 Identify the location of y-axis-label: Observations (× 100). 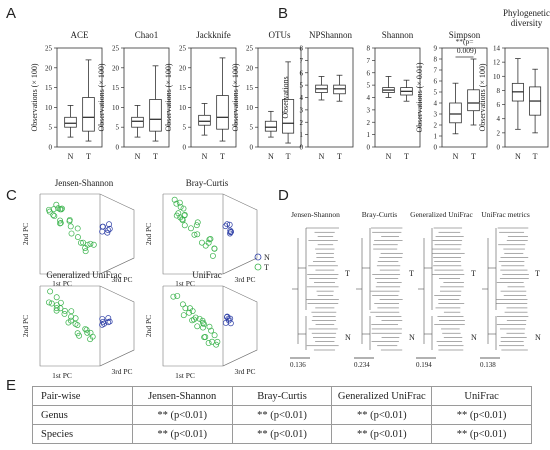
(482, 97).